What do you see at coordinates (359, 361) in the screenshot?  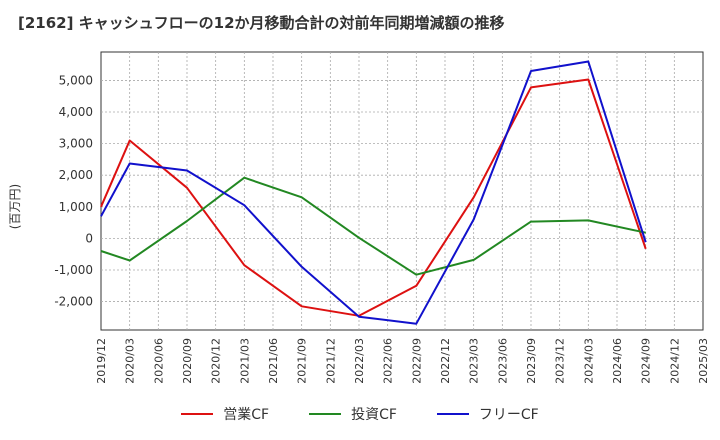 I see `x-tick-label: 2022/03` at bounding box center [359, 361].